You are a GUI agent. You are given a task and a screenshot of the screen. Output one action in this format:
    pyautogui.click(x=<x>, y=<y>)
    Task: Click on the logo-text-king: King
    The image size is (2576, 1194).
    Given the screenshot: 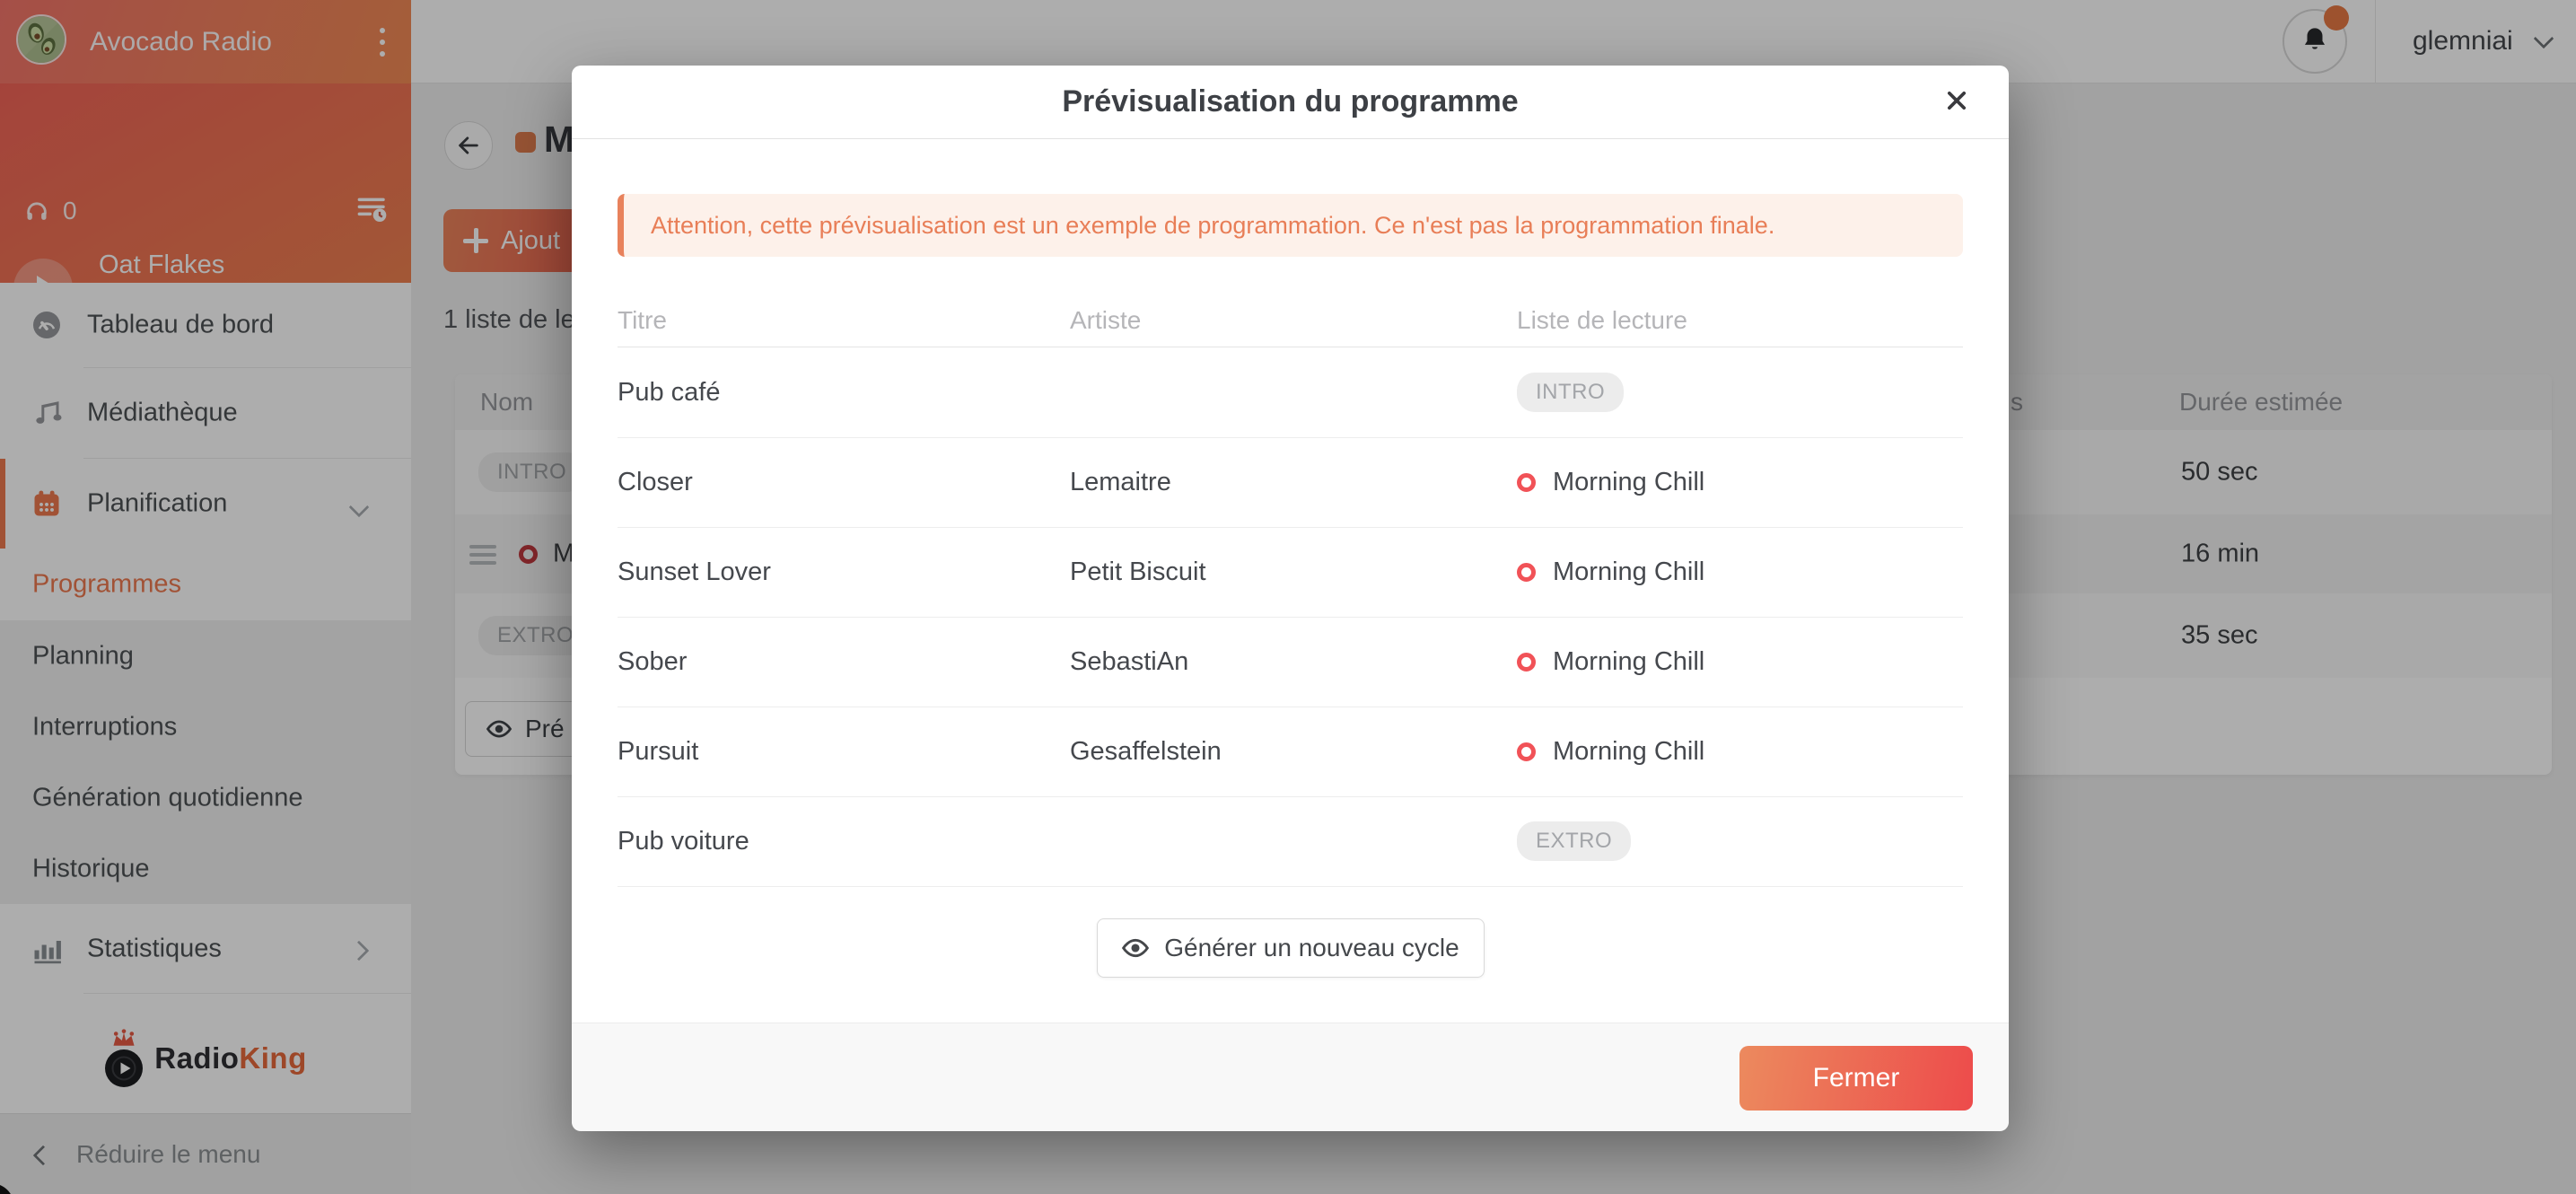 What is the action you would take?
    pyautogui.click(x=273, y=1058)
    